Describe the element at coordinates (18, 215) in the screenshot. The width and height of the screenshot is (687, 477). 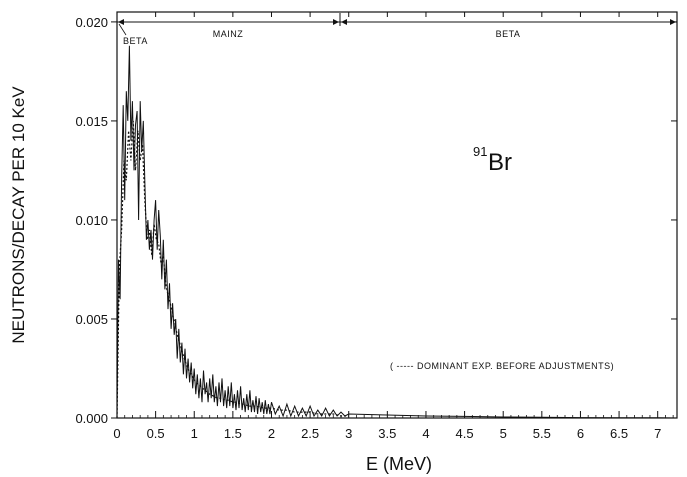
I see `y-axis-title: NEUTRONS/DECAY PER 10 KeV` at that location.